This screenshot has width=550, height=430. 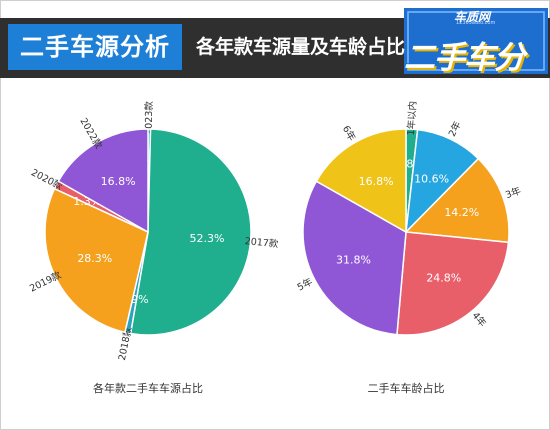 What do you see at coordinates (513, 192) in the screenshot?
I see `slice-category-label: 3年` at bounding box center [513, 192].